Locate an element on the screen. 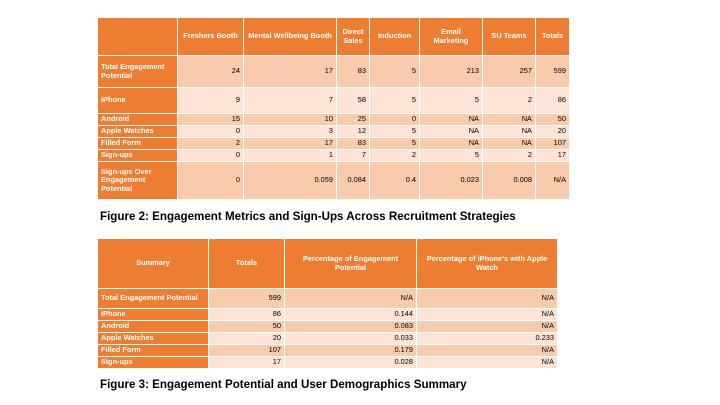  table-cell: 213 is located at coordinates (451, 71).